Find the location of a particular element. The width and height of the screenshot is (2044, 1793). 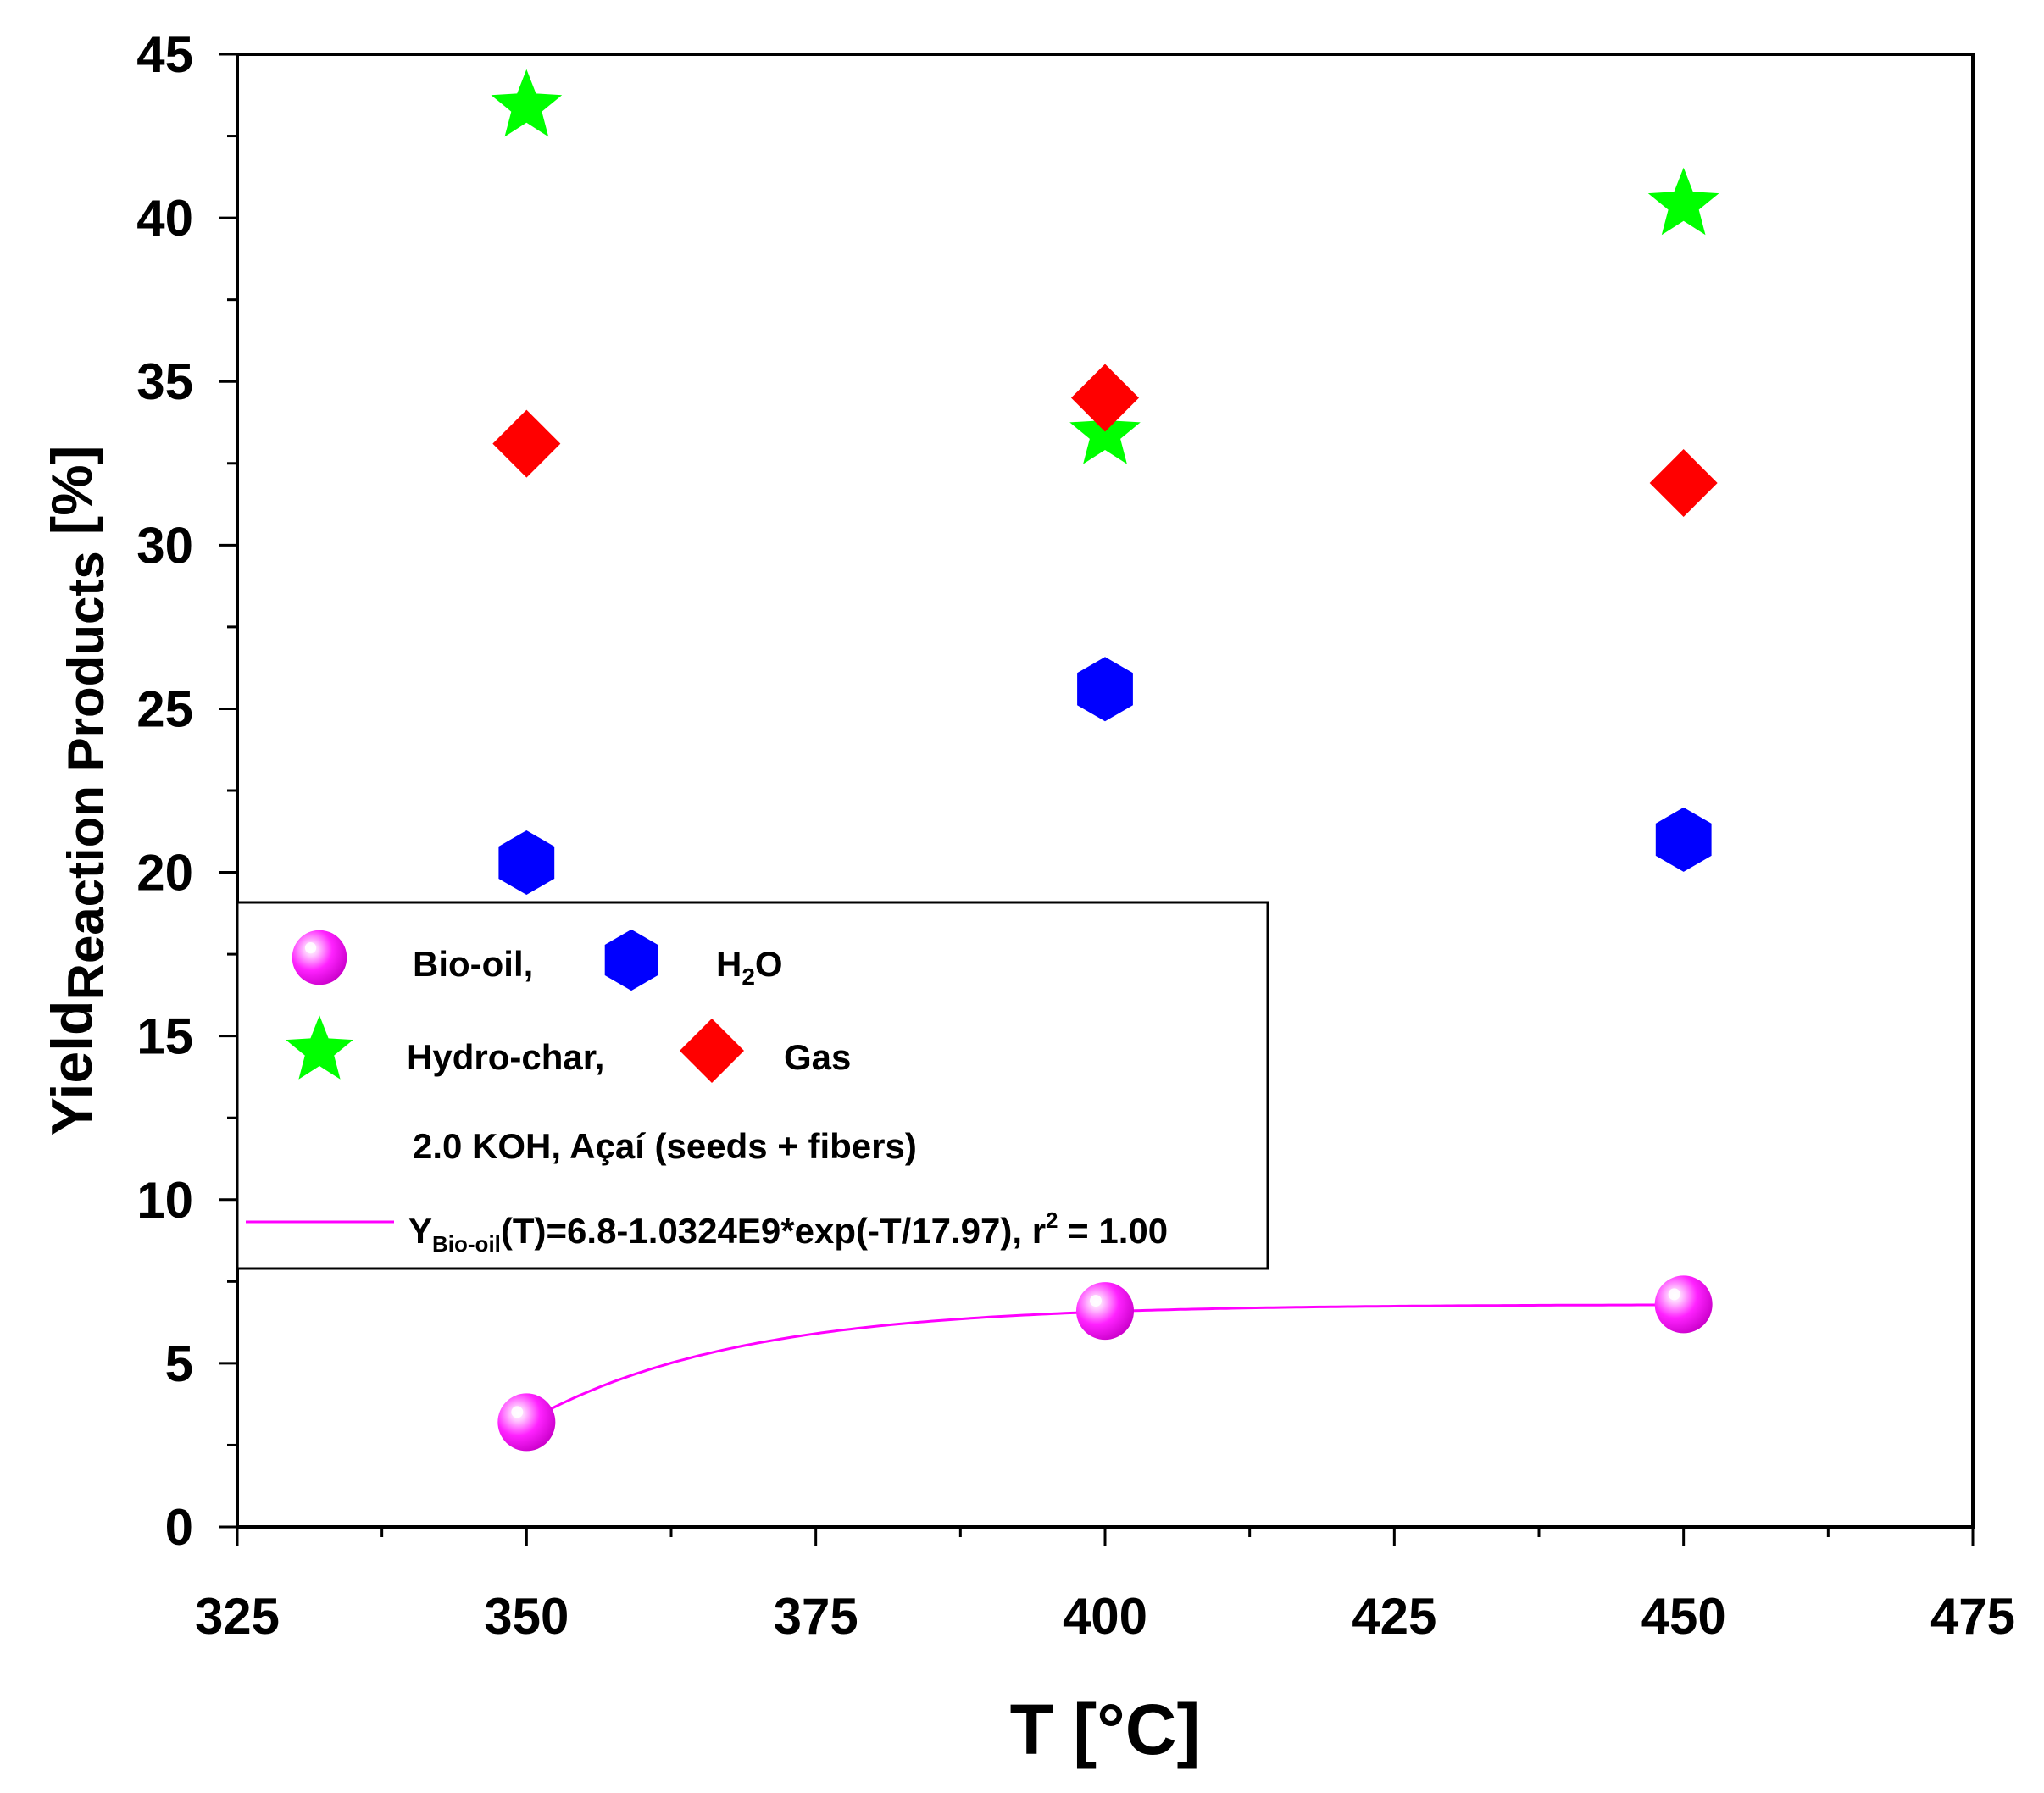

legend-fit-label-y: Y is located at coordinates (420, 1231).